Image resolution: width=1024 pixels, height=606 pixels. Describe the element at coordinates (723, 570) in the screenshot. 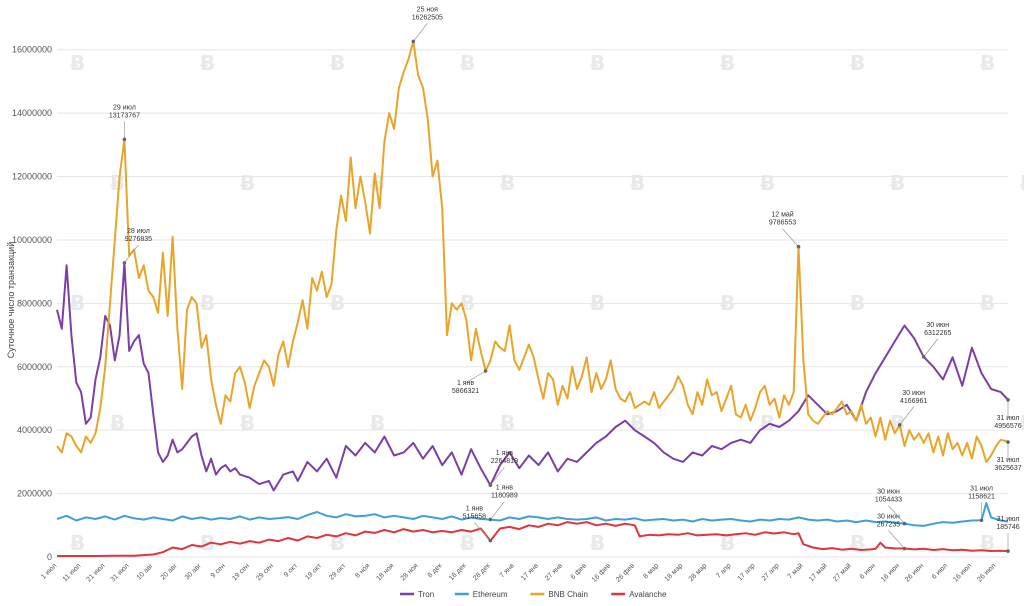

I see `x-tick-label: 7 апр` at that location.